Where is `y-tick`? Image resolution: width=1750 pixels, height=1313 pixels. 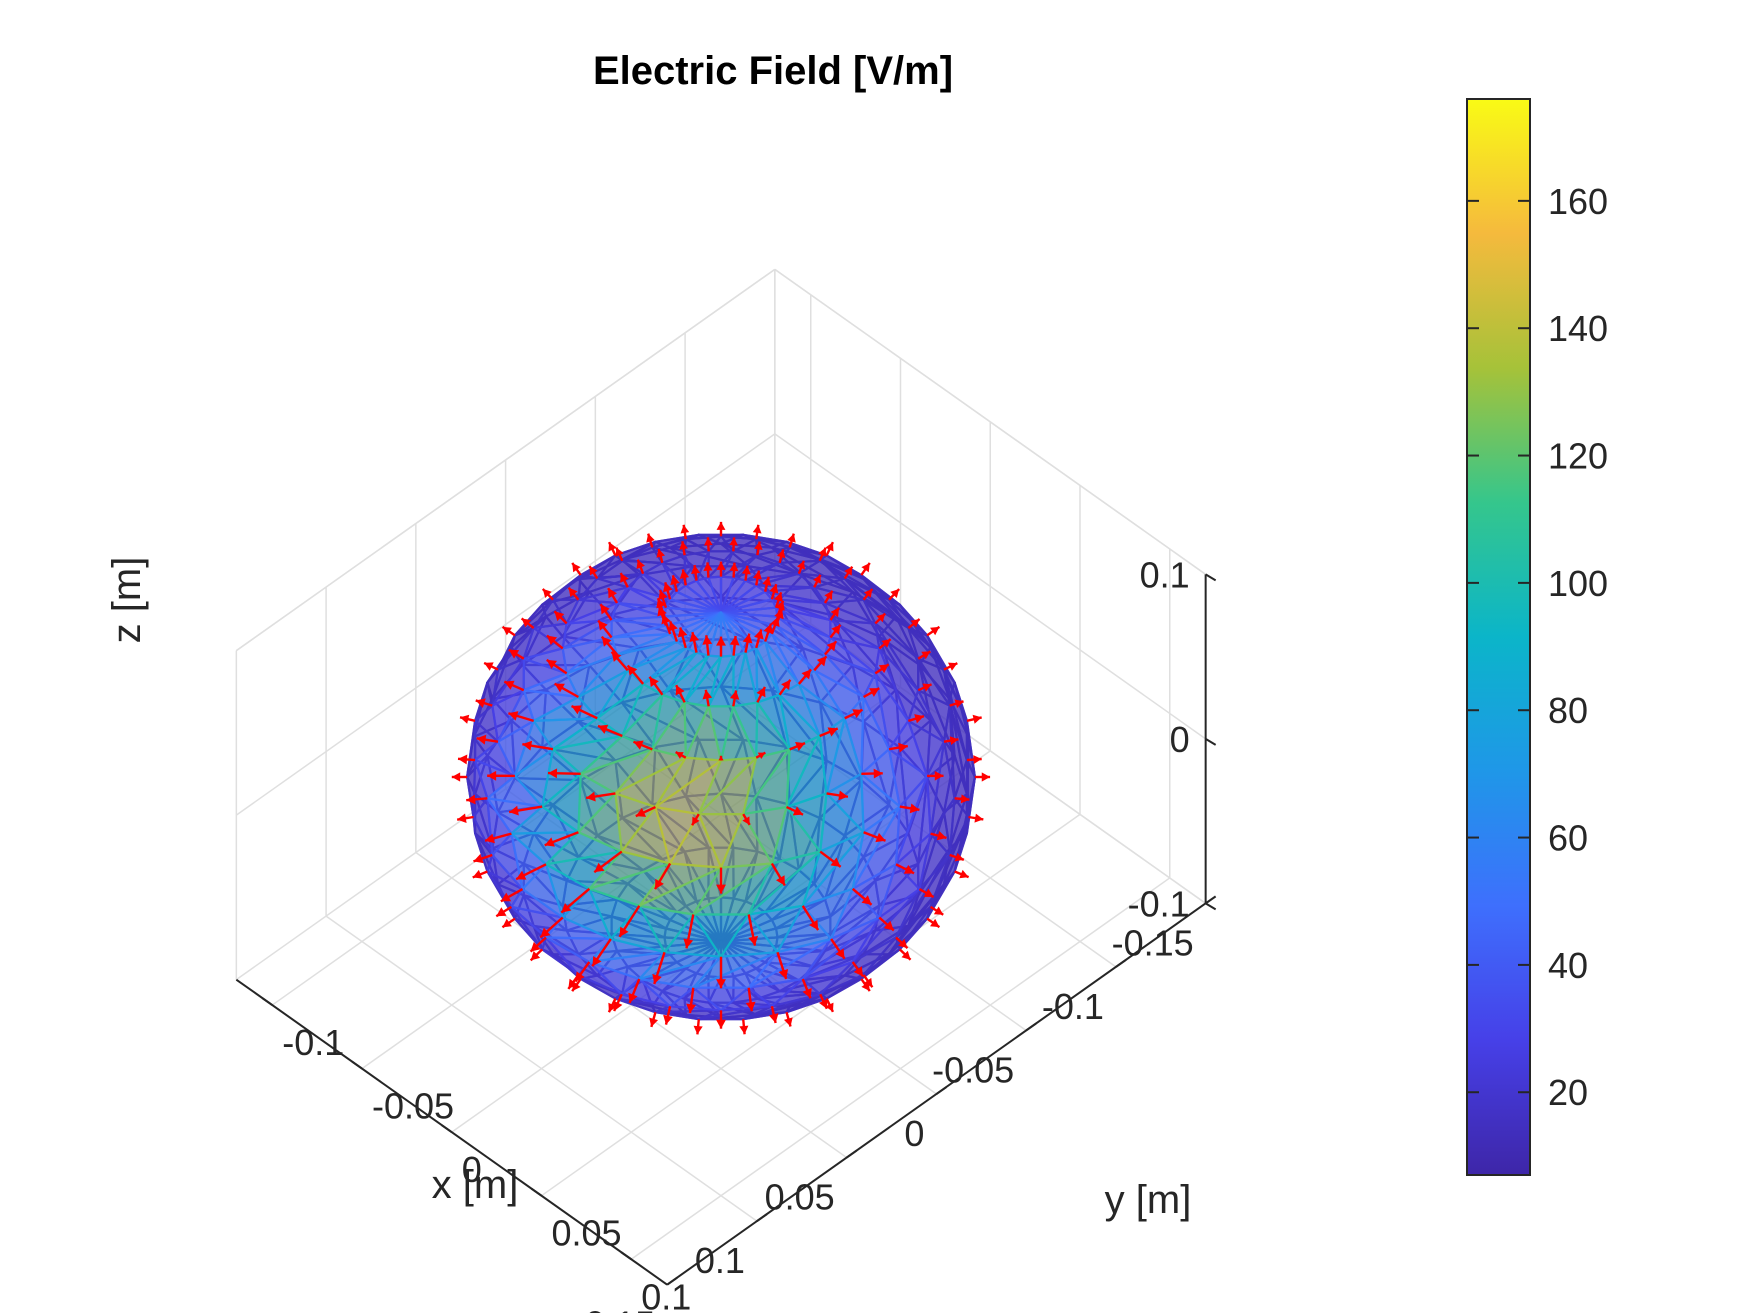 y-tick is located at coordinates (267, 1001).